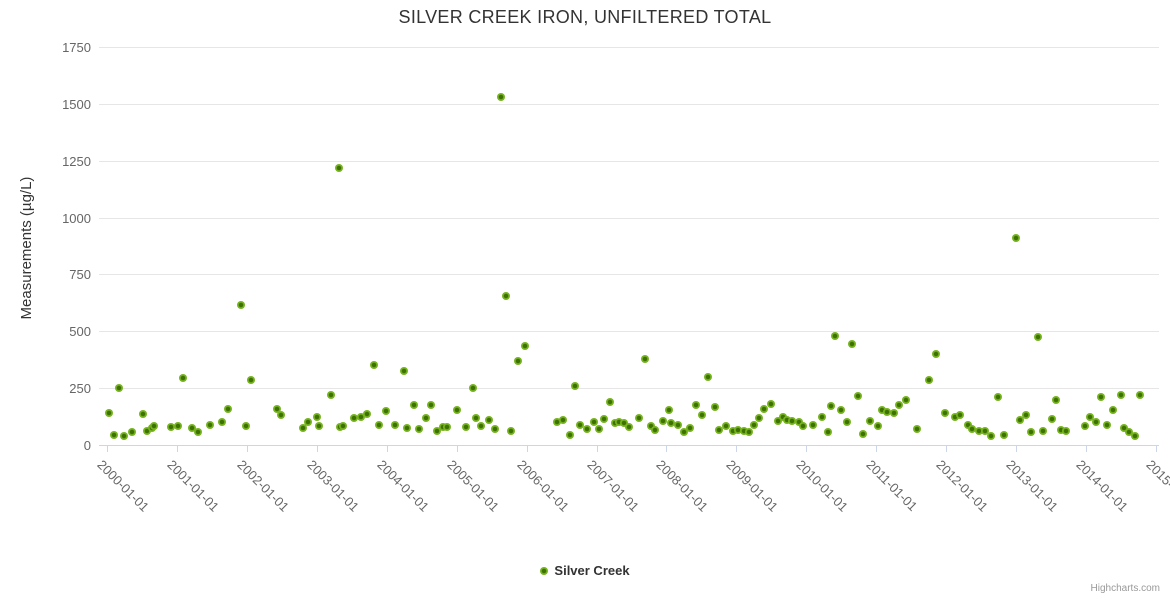 Image resolution: width=1170 pixels, height=600 pixels. Describe the element at coordinates (585, 570) in the screenshot. I see `legend-item-silver-creek: Silver Creek` at that location.